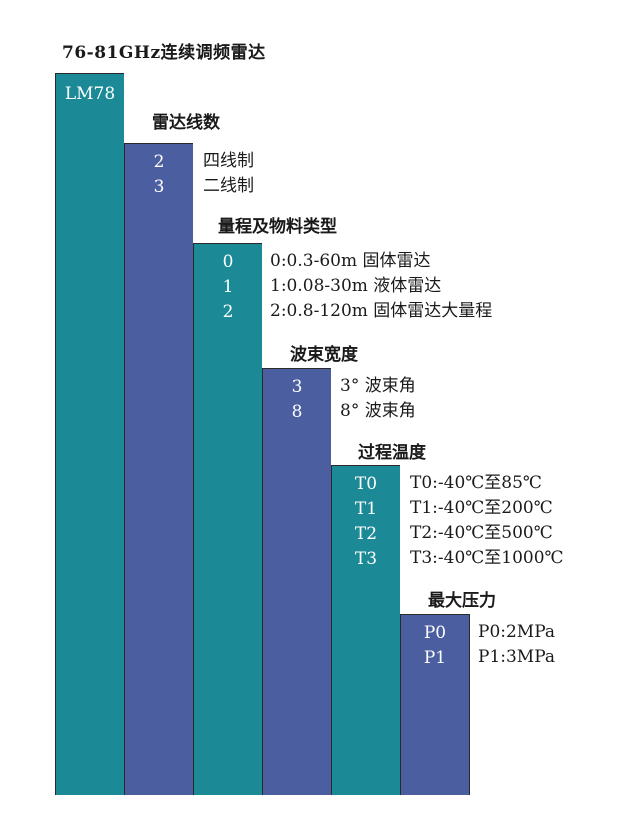 Image resolution: width=632 pixels, height=829 pixels. Describe the element at coordinates (277, 227) in the screenshot. I see `heading-range-material: 量程及物料类型` at that location.